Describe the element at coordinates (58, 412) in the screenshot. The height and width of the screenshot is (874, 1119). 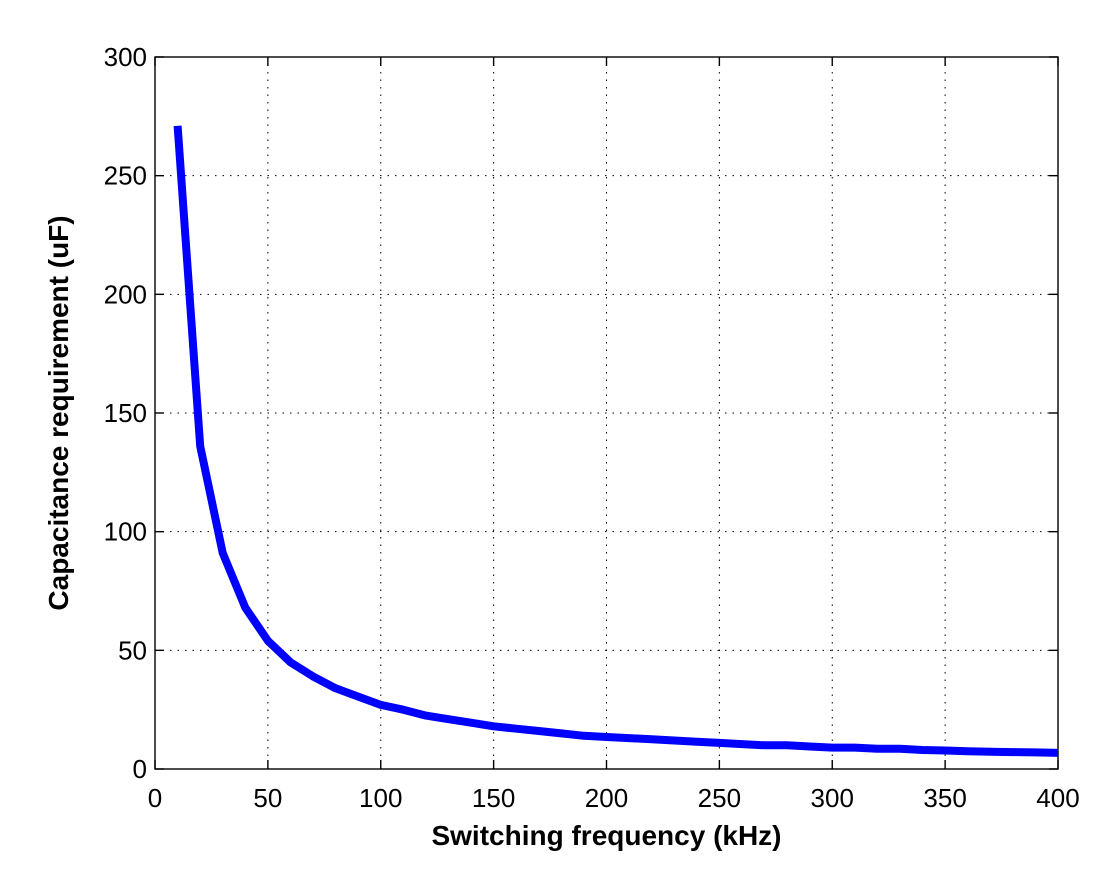
I see `y-axis-label: Capacitance requirement (uF)` at that location.